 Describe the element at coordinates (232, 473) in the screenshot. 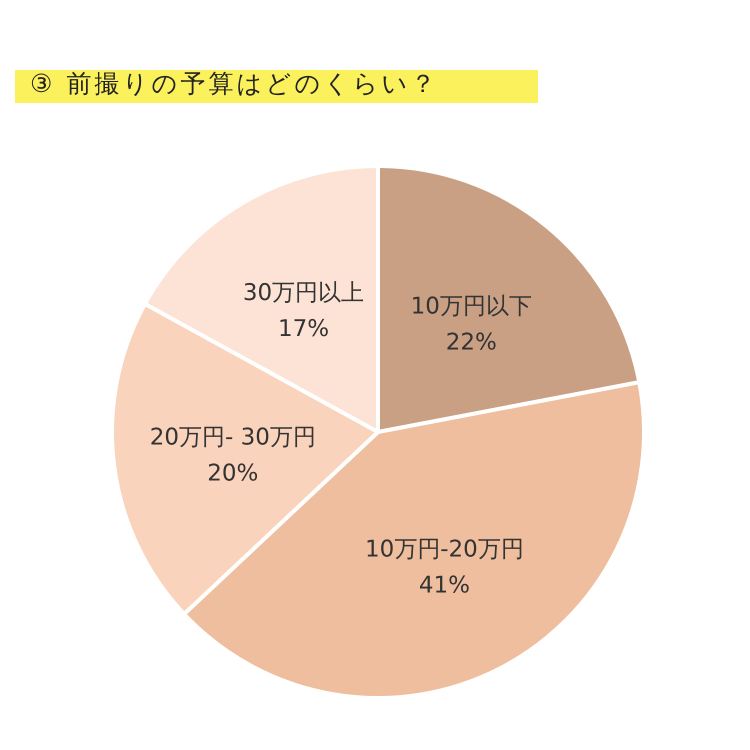

I see `data-label: 20%` at that location.